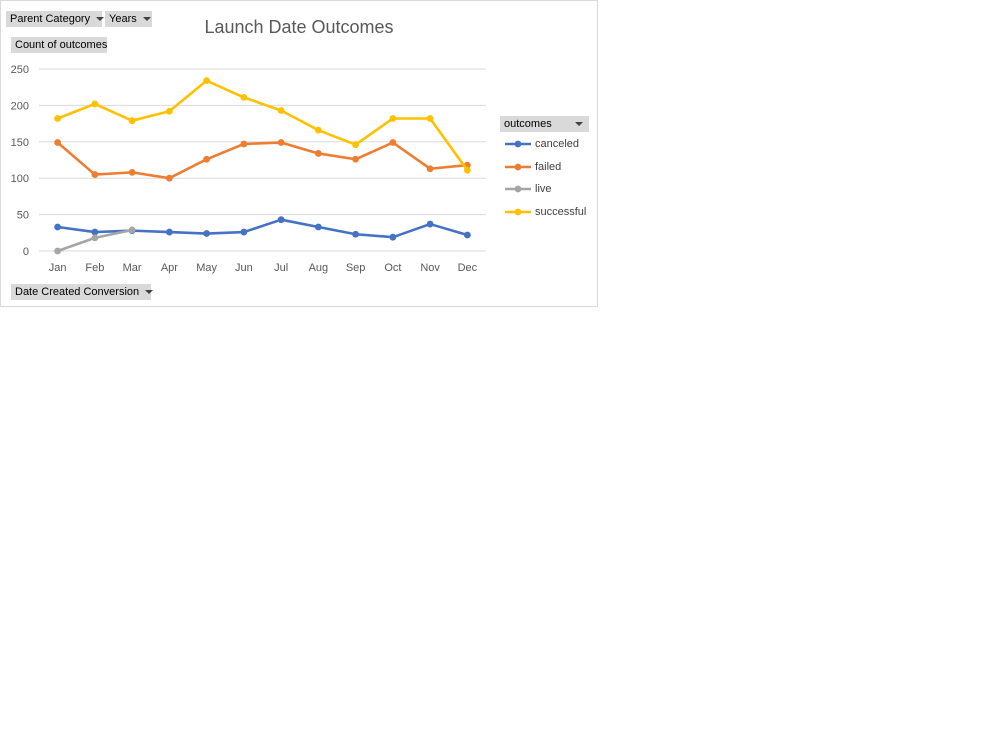 The height and width of the screenshot is (756, 1008). I want to click on outcomes-legend-filter-button: outcomes, so click(544, 124).